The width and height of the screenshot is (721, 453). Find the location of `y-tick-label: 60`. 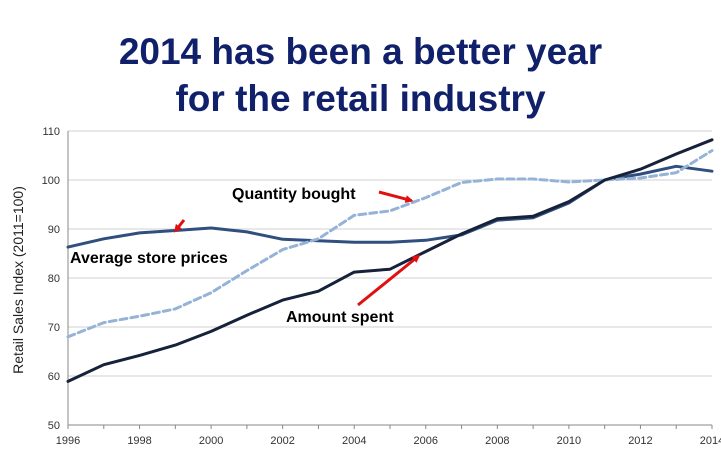

y-tick-label: 60 is located at coordinates (54, 377).